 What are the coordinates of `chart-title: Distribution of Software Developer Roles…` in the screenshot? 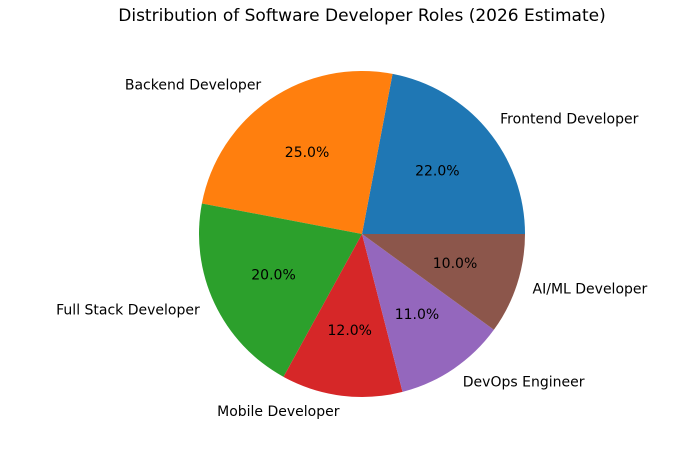 It's located at (361, 16).